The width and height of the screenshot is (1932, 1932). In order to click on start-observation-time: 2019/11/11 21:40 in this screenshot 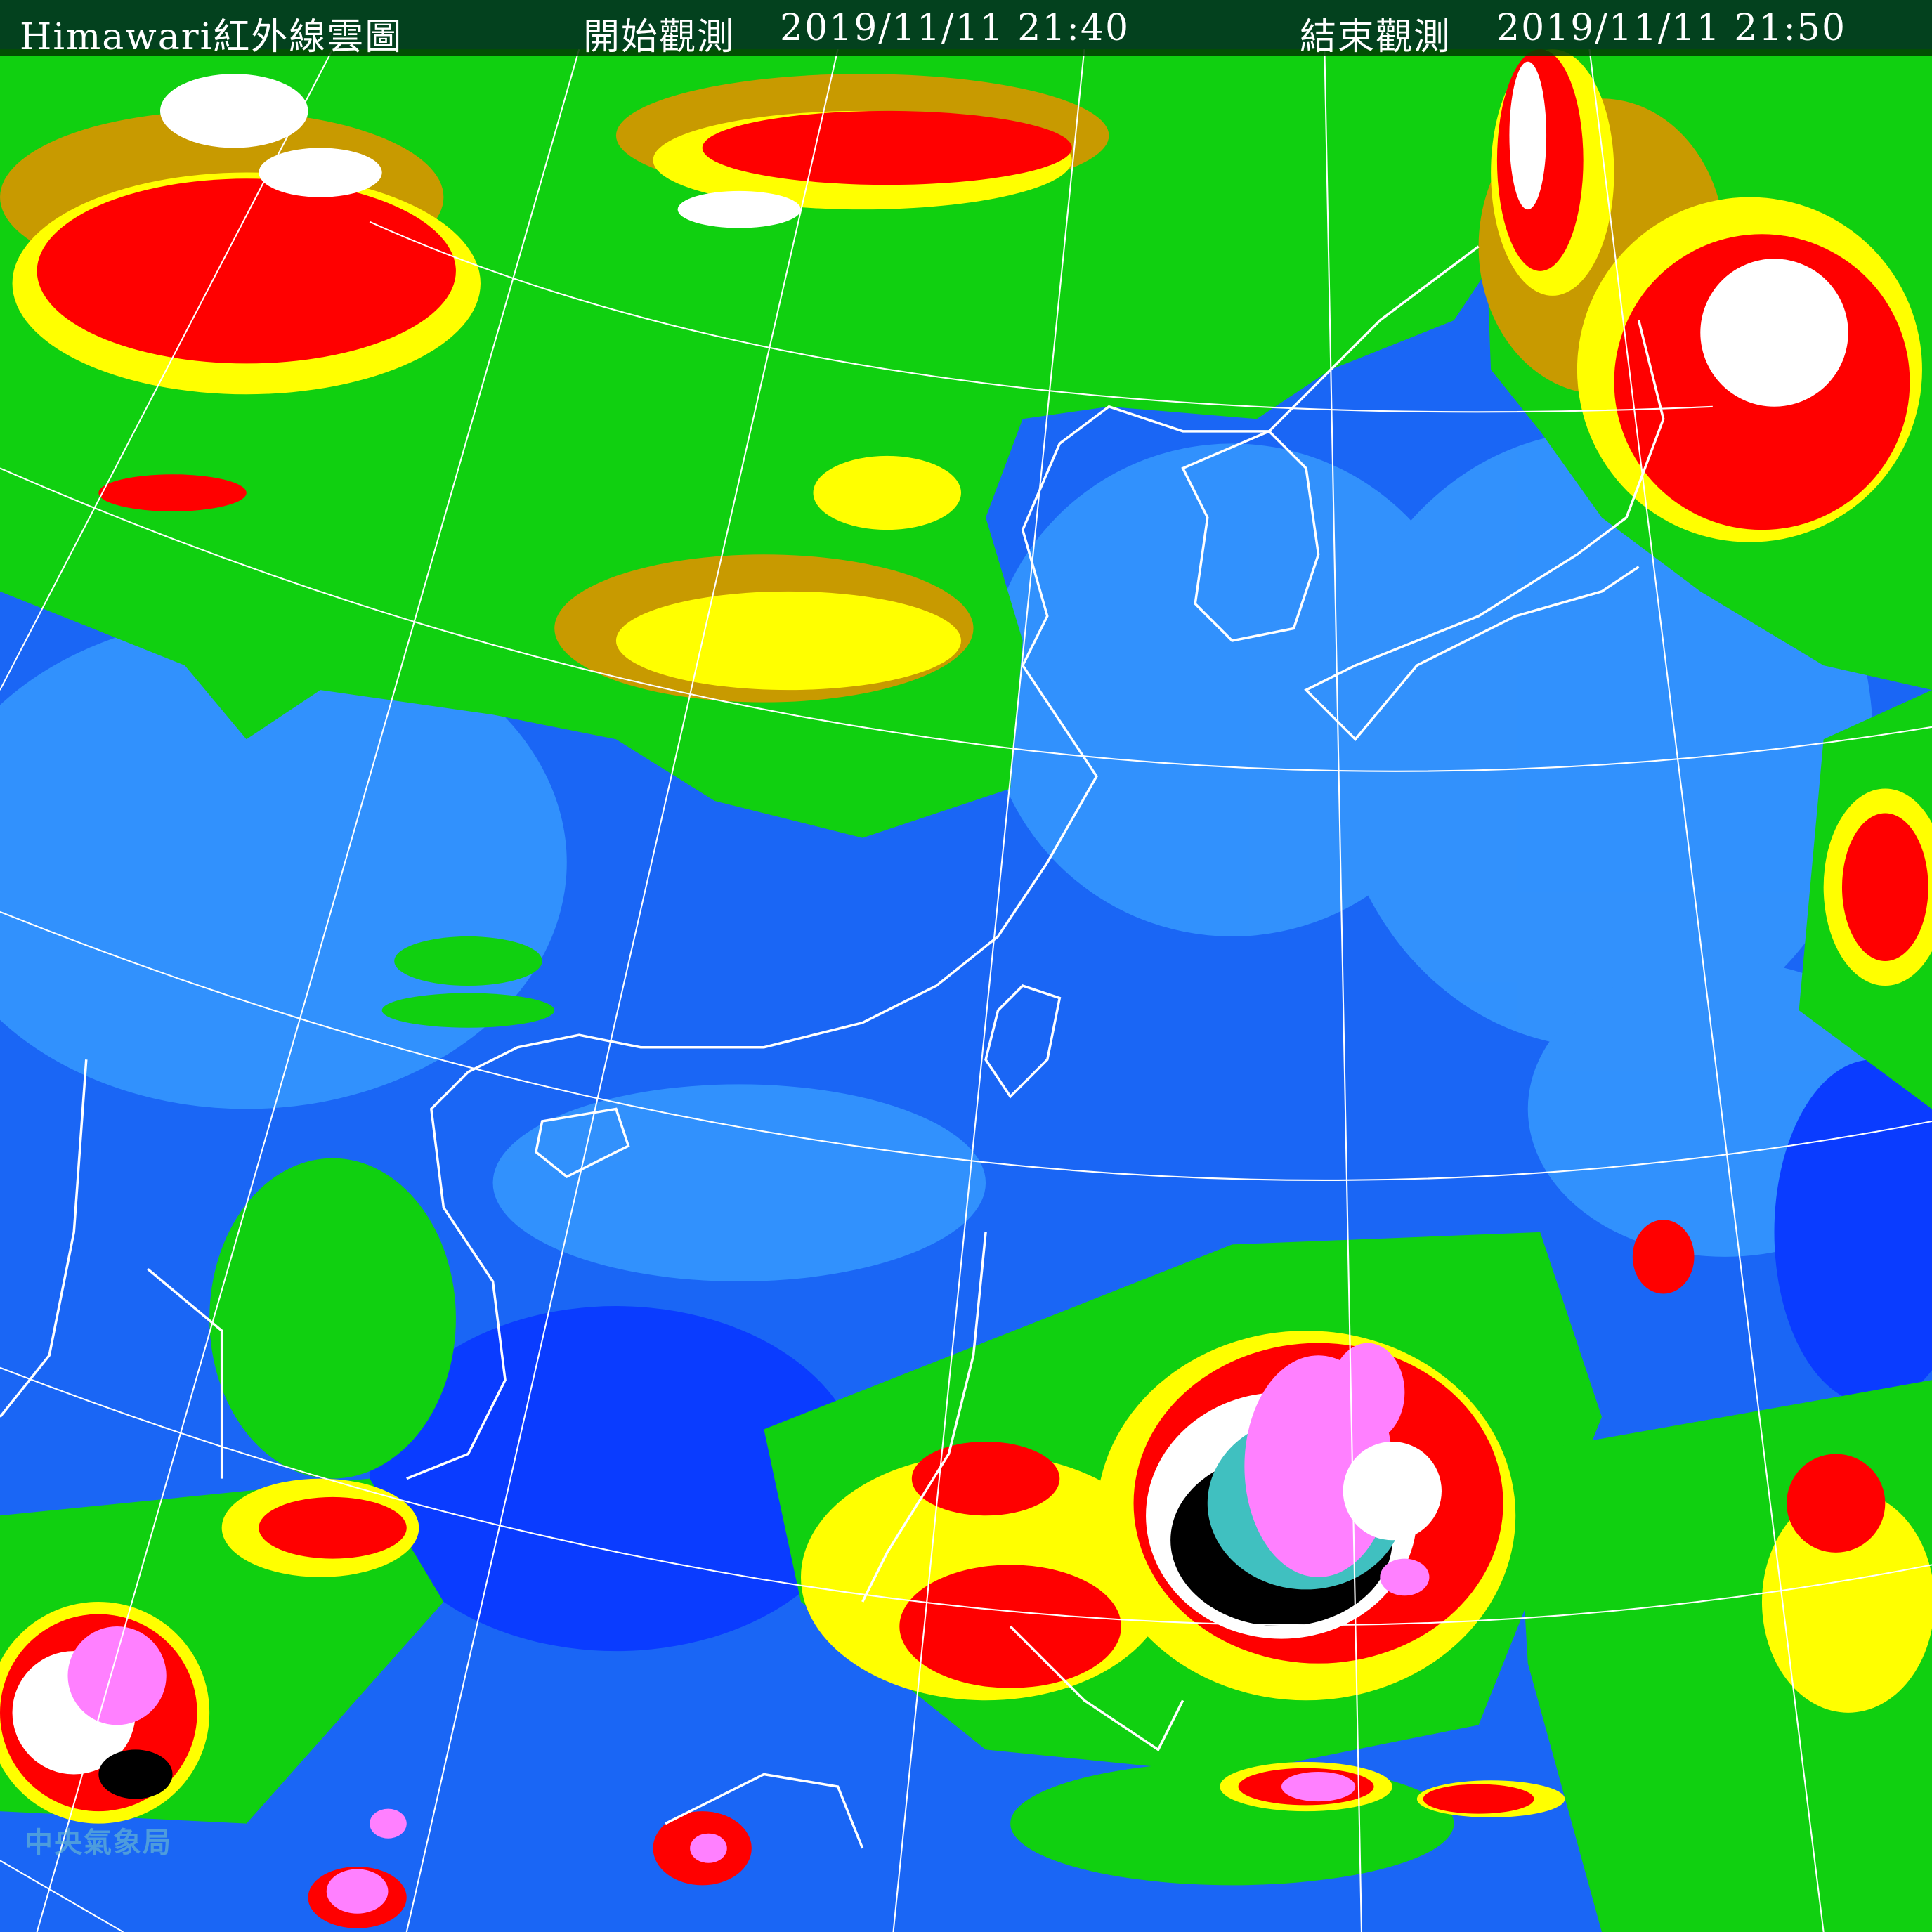, I will do `click(955, 28)`.